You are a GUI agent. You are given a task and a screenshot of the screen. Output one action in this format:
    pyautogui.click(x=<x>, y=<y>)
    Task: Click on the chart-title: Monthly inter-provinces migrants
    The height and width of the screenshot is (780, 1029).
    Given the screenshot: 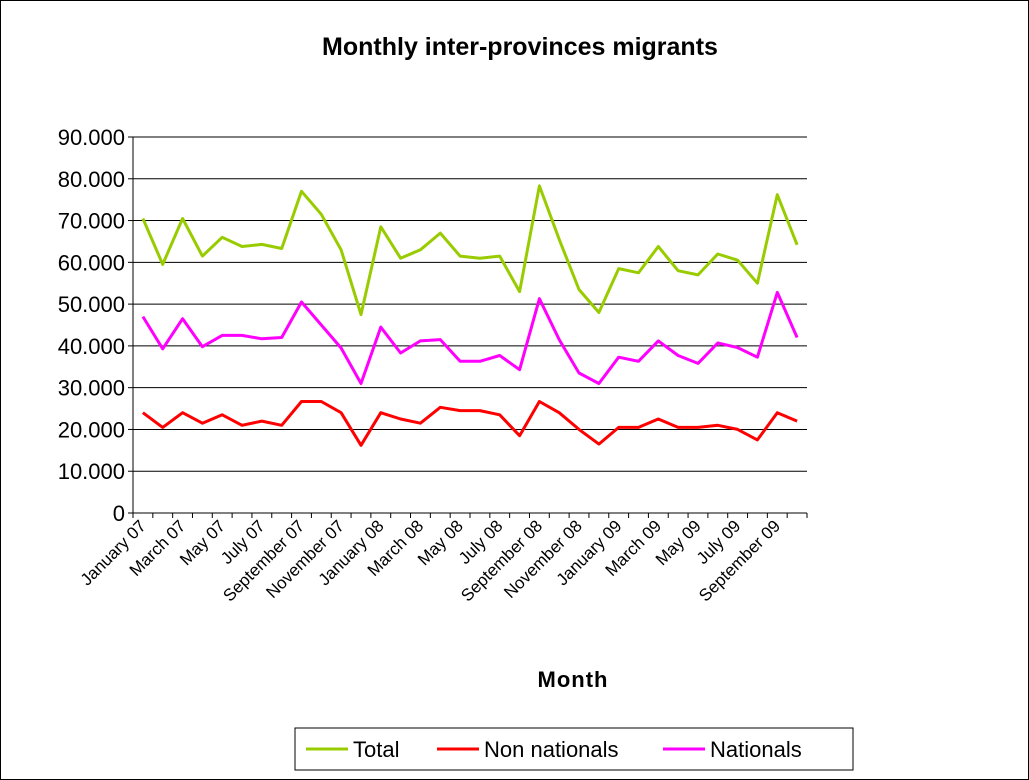 What is the action you would take?
    pyautogui.click(x=520, y=47)
    